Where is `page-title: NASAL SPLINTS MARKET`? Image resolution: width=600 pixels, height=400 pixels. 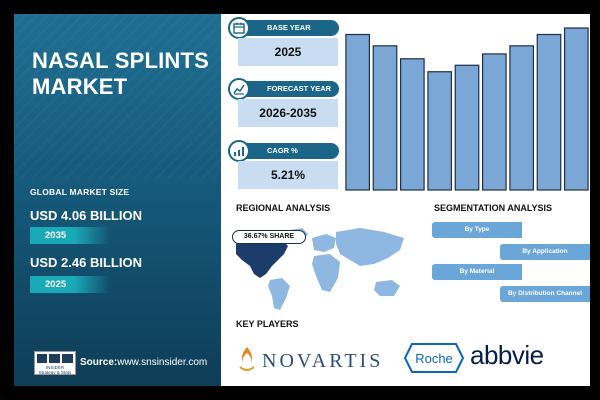 page-title: NASAL SPLINTS MARKET is located at coordinates (120, 73).